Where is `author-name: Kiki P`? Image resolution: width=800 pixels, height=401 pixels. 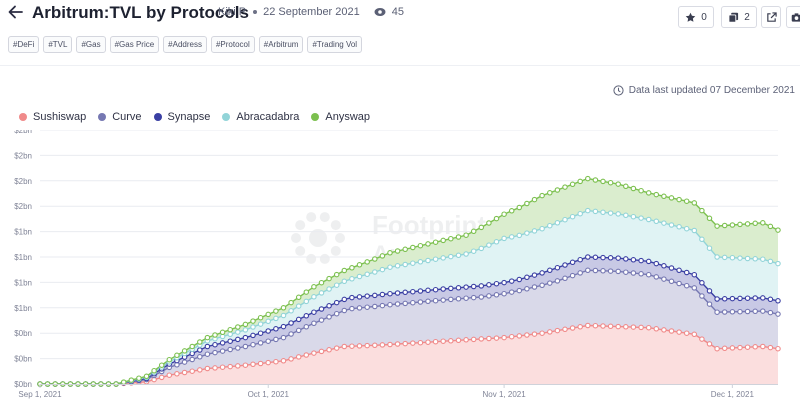 author-name: Kiki P is located at coordinates (232, 12).